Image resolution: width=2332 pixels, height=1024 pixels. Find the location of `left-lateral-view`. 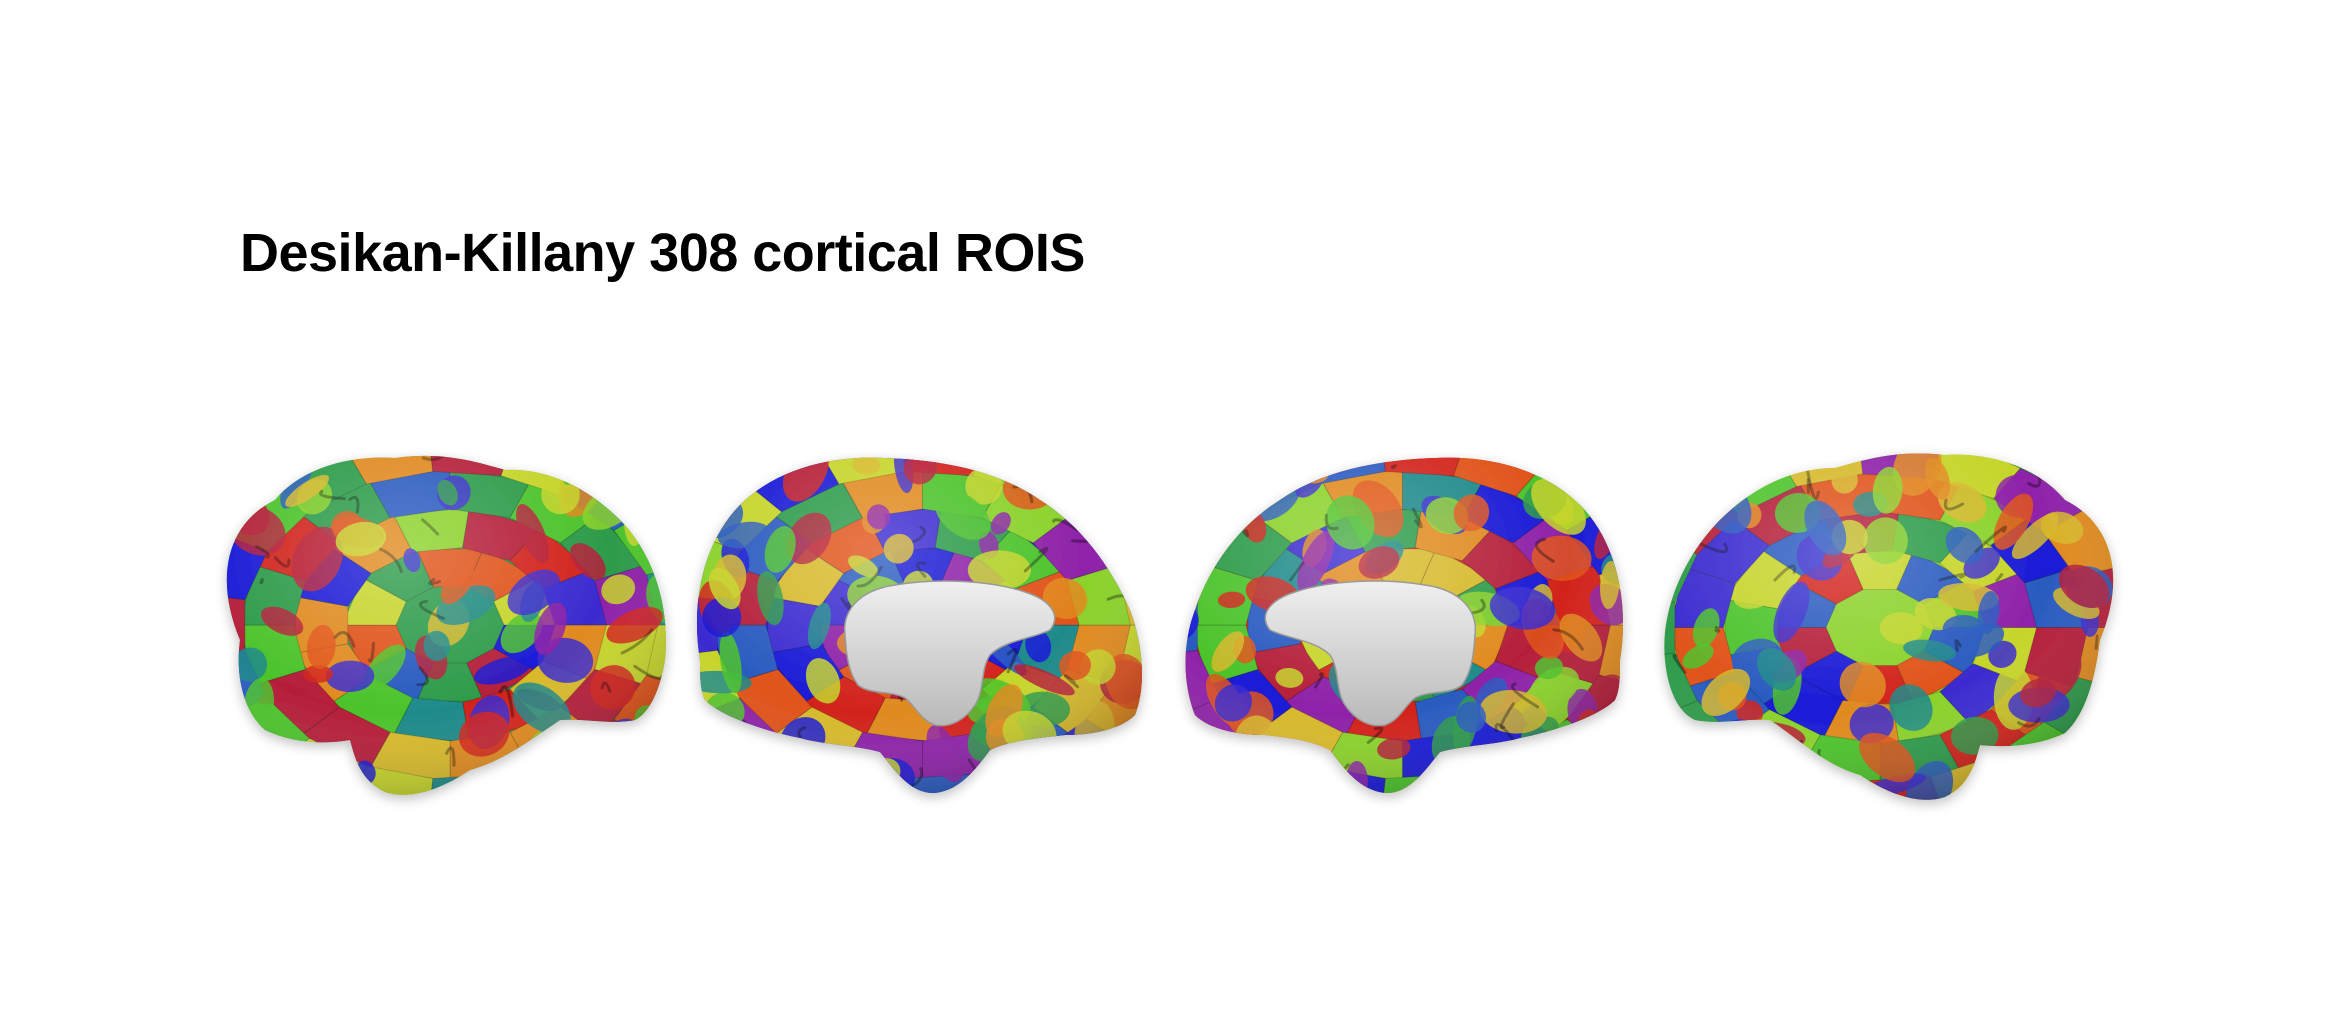

left-lateral-view is located at coordinates (401, 625).